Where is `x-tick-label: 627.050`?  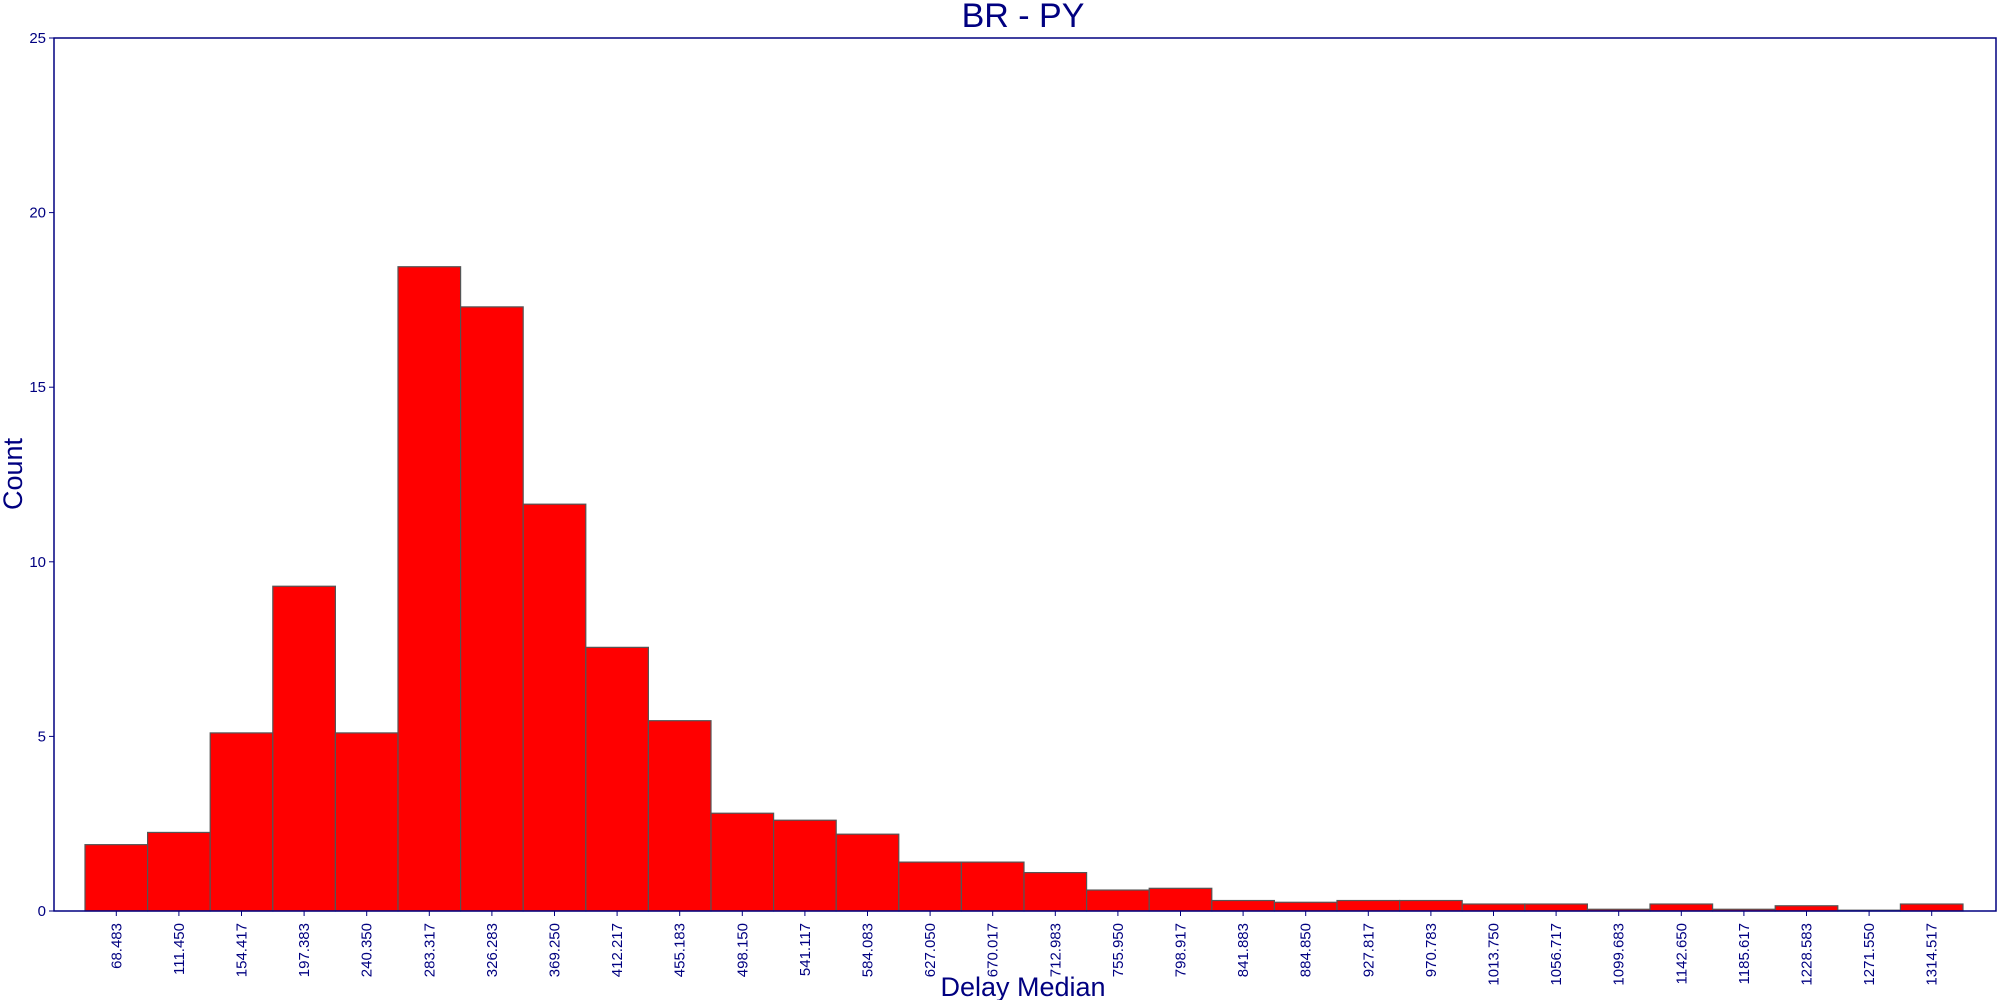
x-tick-label: 627.050 is located at coordinates (930, 950).